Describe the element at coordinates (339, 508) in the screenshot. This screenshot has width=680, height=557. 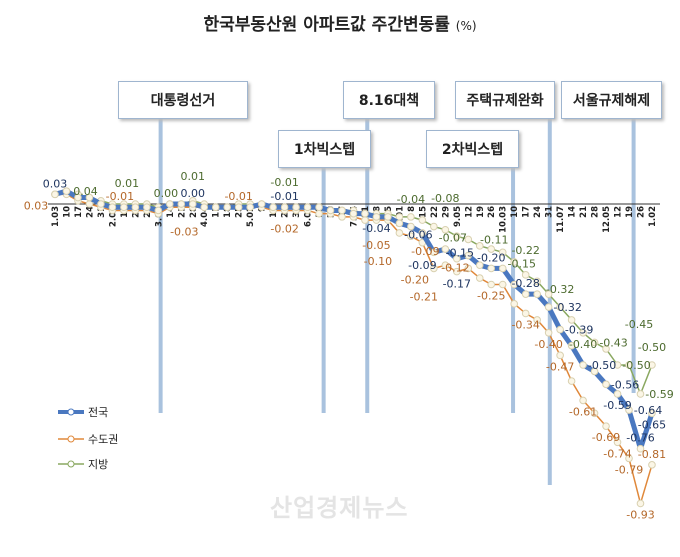
I see `watermark-logo: 산업경제뉴스` at that location.